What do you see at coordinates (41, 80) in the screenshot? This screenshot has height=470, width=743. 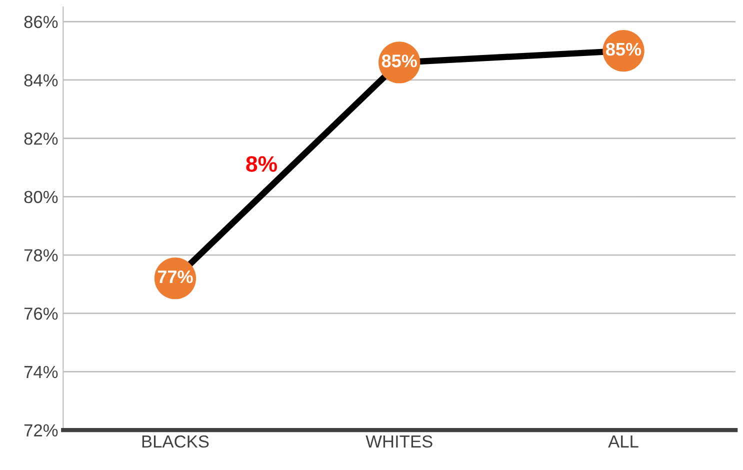 I see `y-tick-label: 84%` at bounding box center [41, 80].